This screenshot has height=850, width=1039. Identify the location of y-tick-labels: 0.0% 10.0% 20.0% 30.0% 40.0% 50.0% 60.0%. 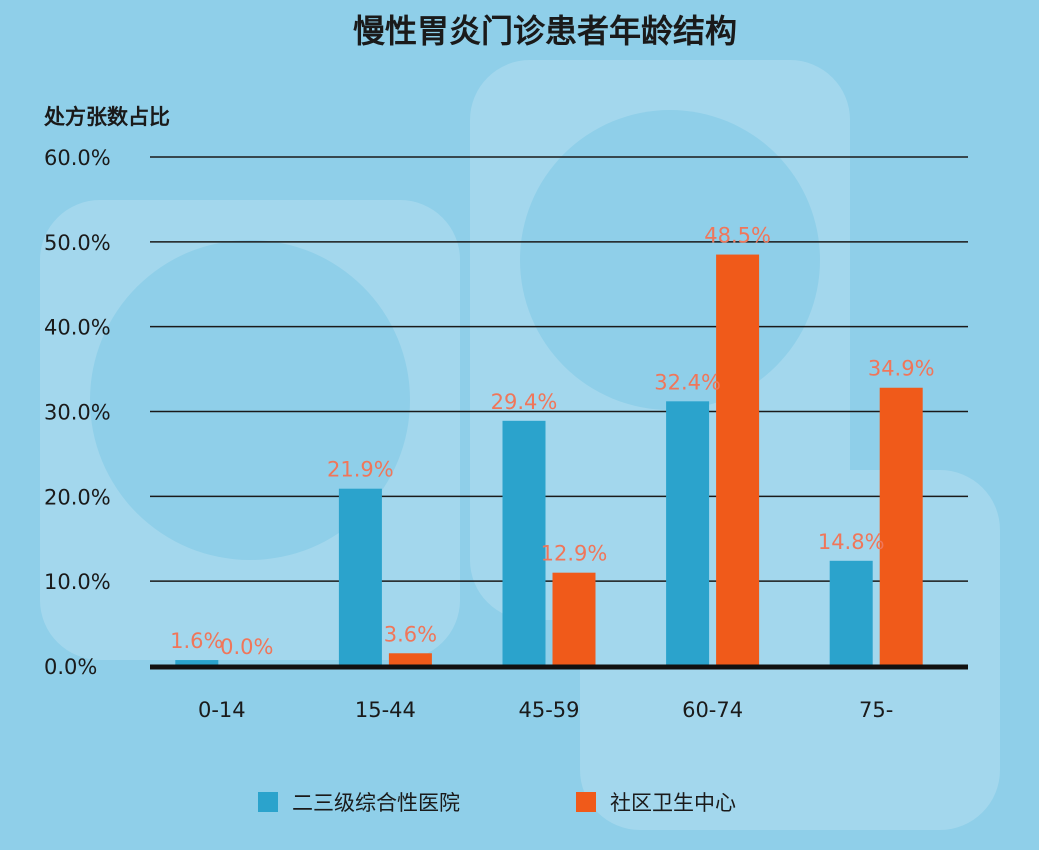
(77, 412).